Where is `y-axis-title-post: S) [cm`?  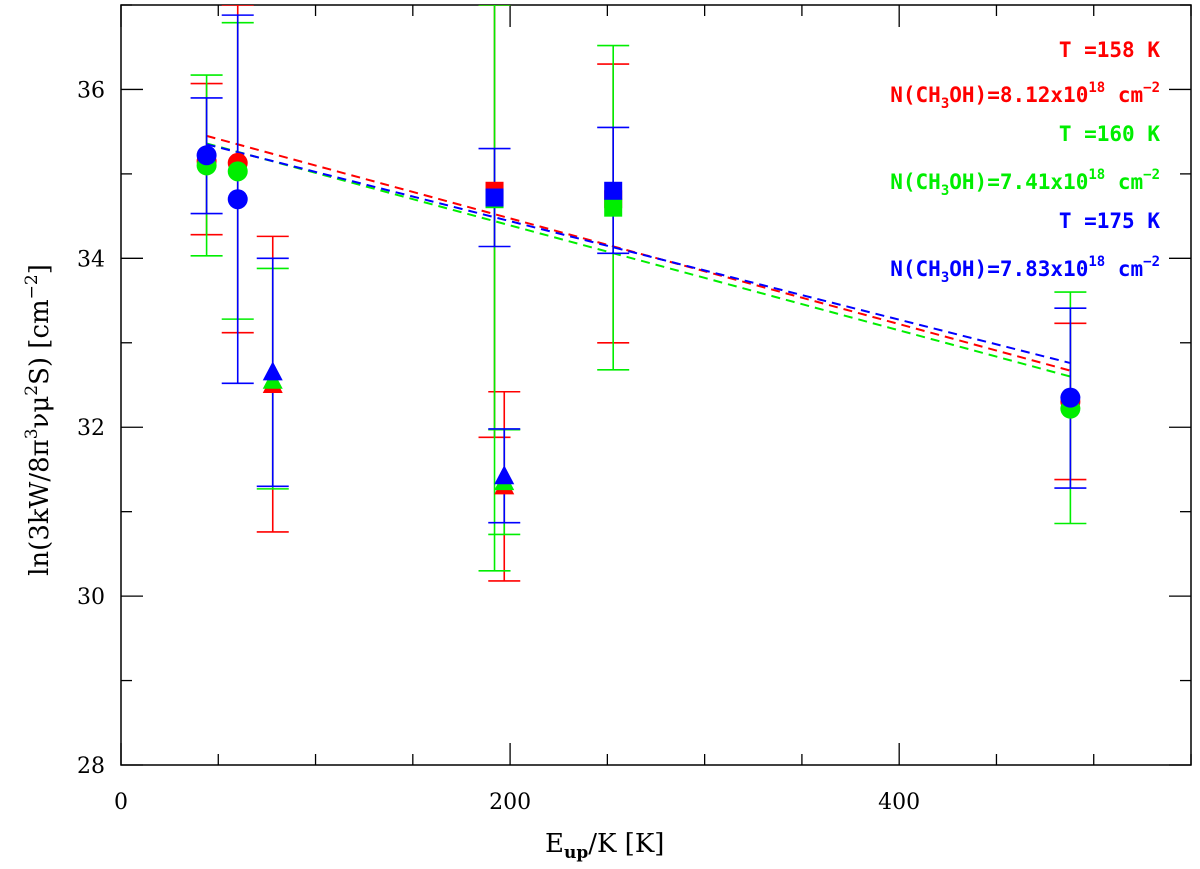
y-axis-title-post: S) [cm is located at coordinates (40, 342).